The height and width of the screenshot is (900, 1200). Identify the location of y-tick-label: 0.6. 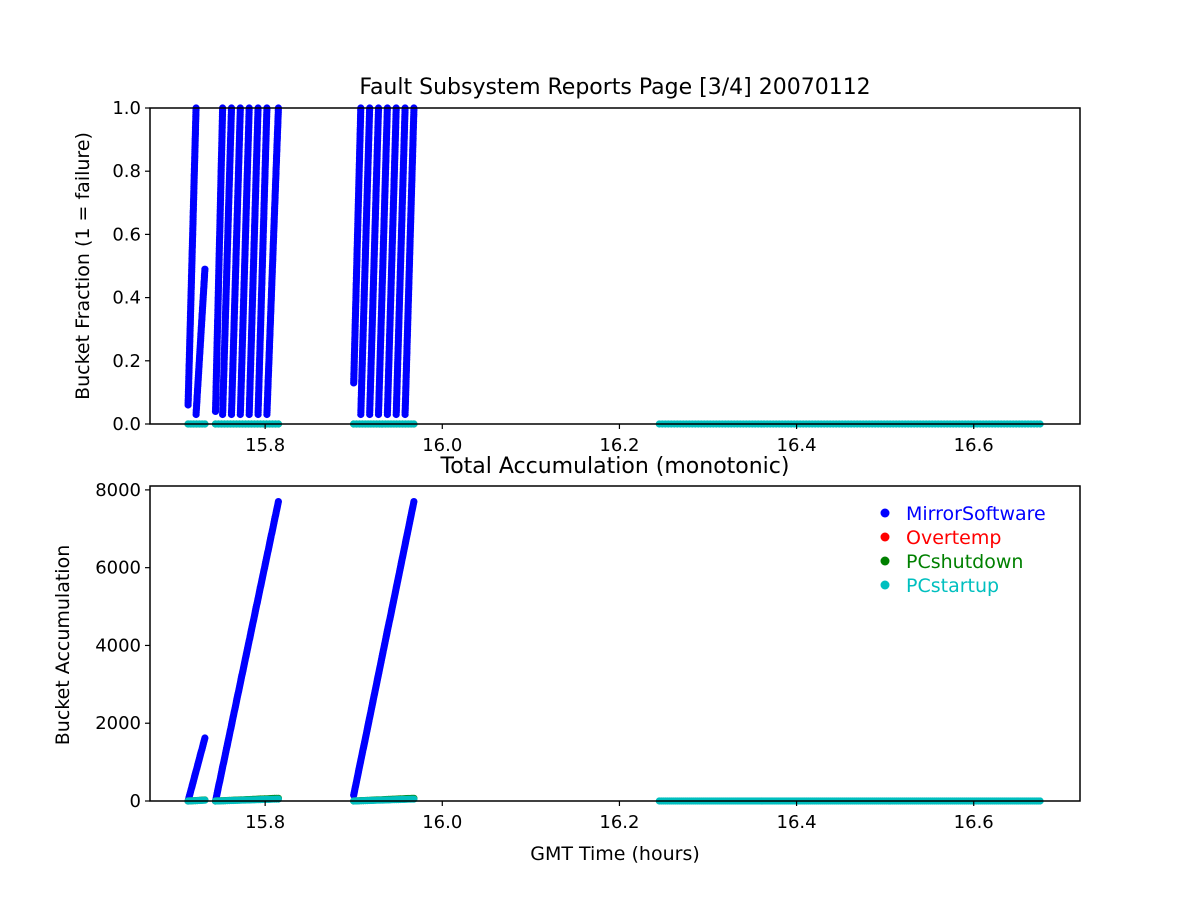
(126, 234).